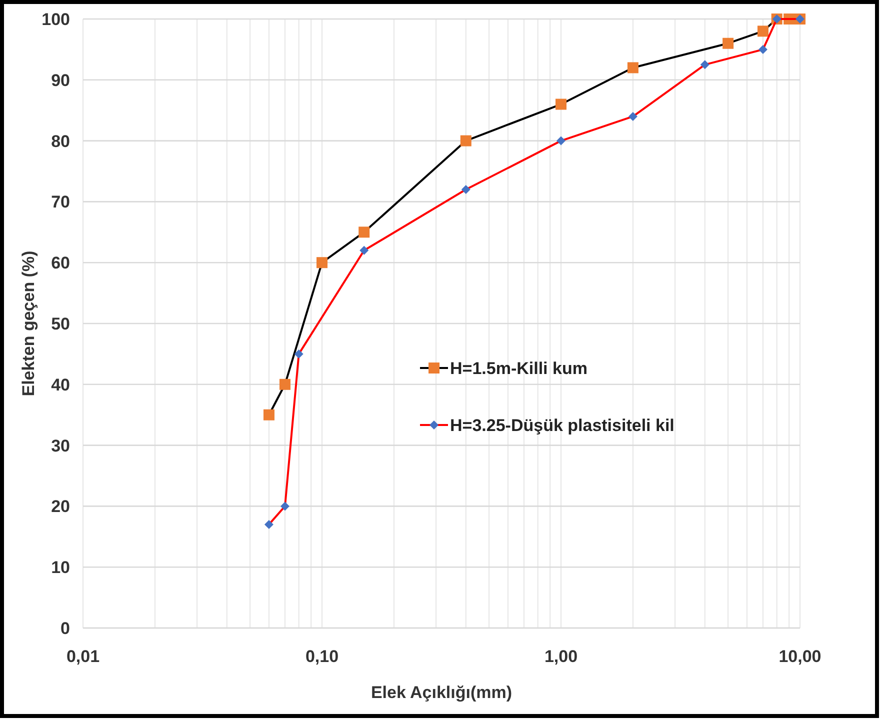  Describe the element at coordinates (28, 323) in the screenshot. I see `y-axis-title: Elekten geçen (%)` at that location.